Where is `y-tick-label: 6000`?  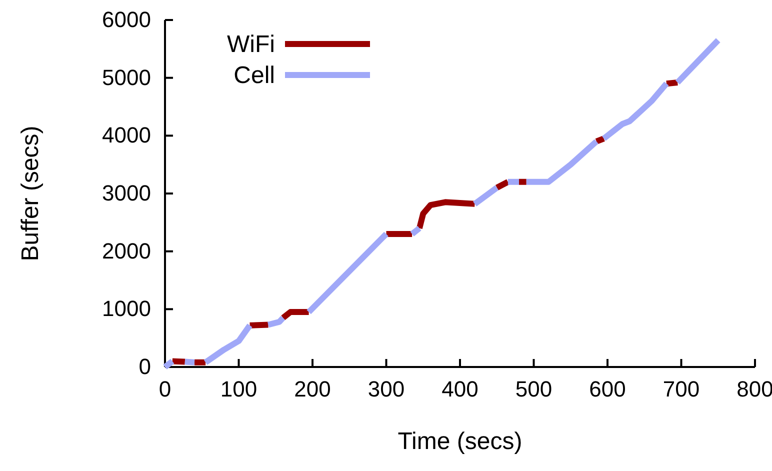
y-tick-label: 6000 is located at coordinates (126, 19).